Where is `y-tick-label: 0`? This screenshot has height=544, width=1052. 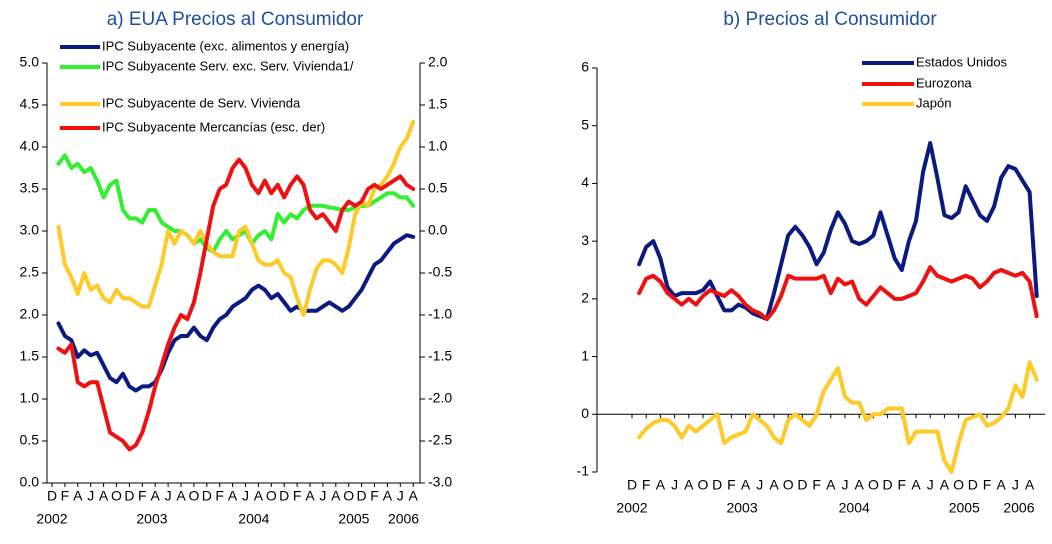
y-tick-label: 0 is located at coordinates (585, 413).